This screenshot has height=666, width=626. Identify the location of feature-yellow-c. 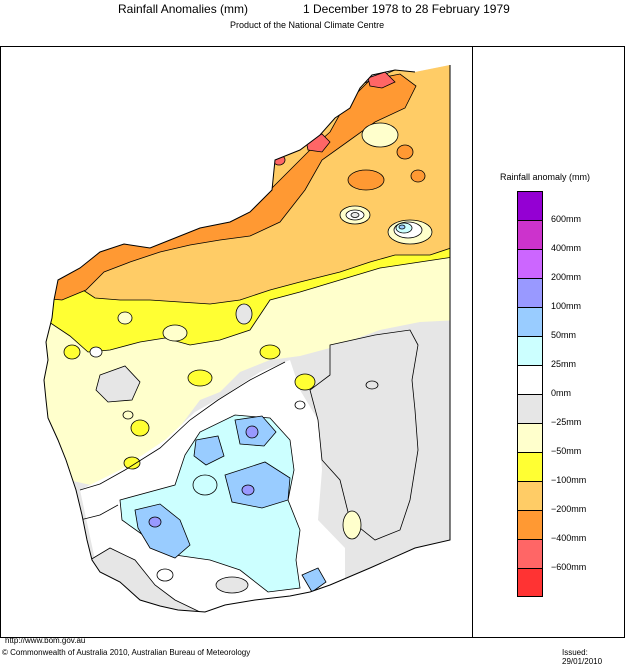
(200, 378).